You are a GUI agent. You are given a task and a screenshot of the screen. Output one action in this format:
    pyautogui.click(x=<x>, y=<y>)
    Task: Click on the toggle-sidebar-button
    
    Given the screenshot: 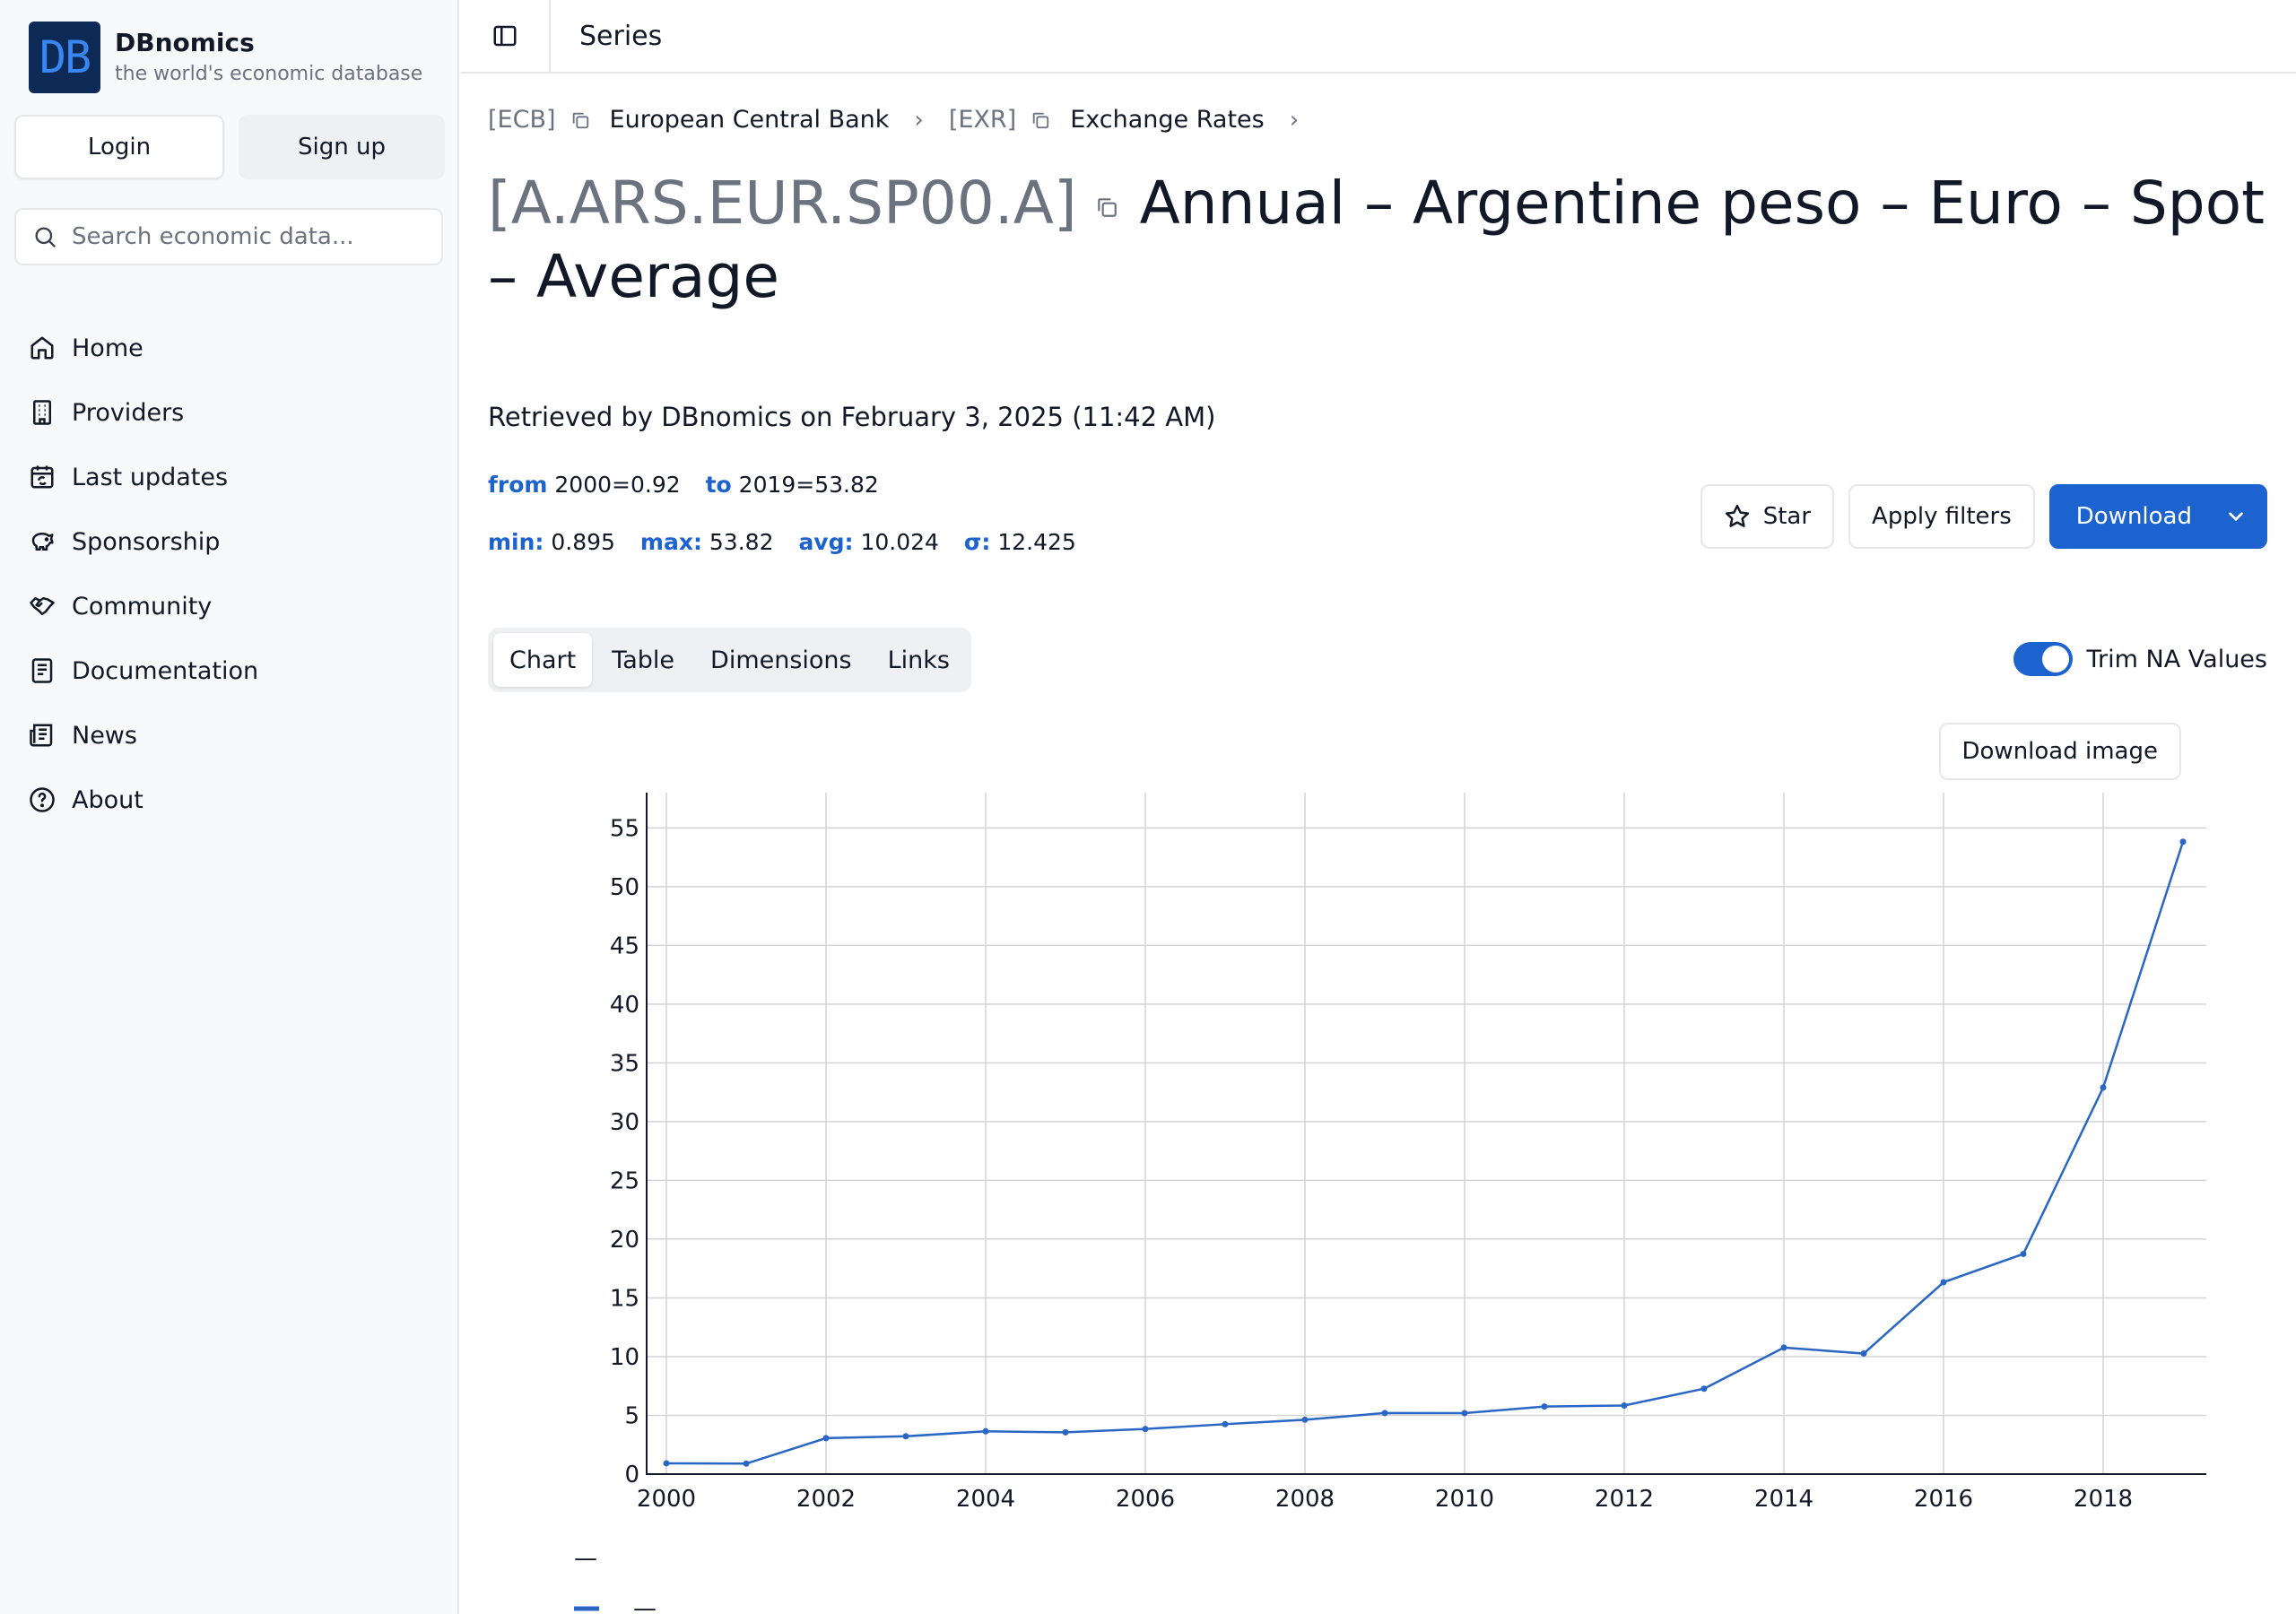 What is the action you would take?
    pyautogui.click(x=506, y=36)
    